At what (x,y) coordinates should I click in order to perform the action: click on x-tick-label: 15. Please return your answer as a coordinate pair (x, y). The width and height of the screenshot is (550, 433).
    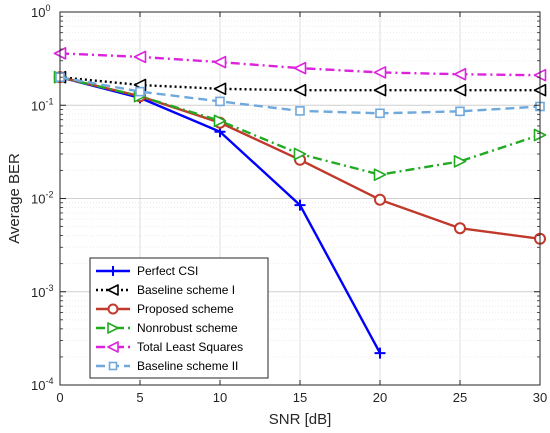
    Looking at the image, I should click on (300, 397).